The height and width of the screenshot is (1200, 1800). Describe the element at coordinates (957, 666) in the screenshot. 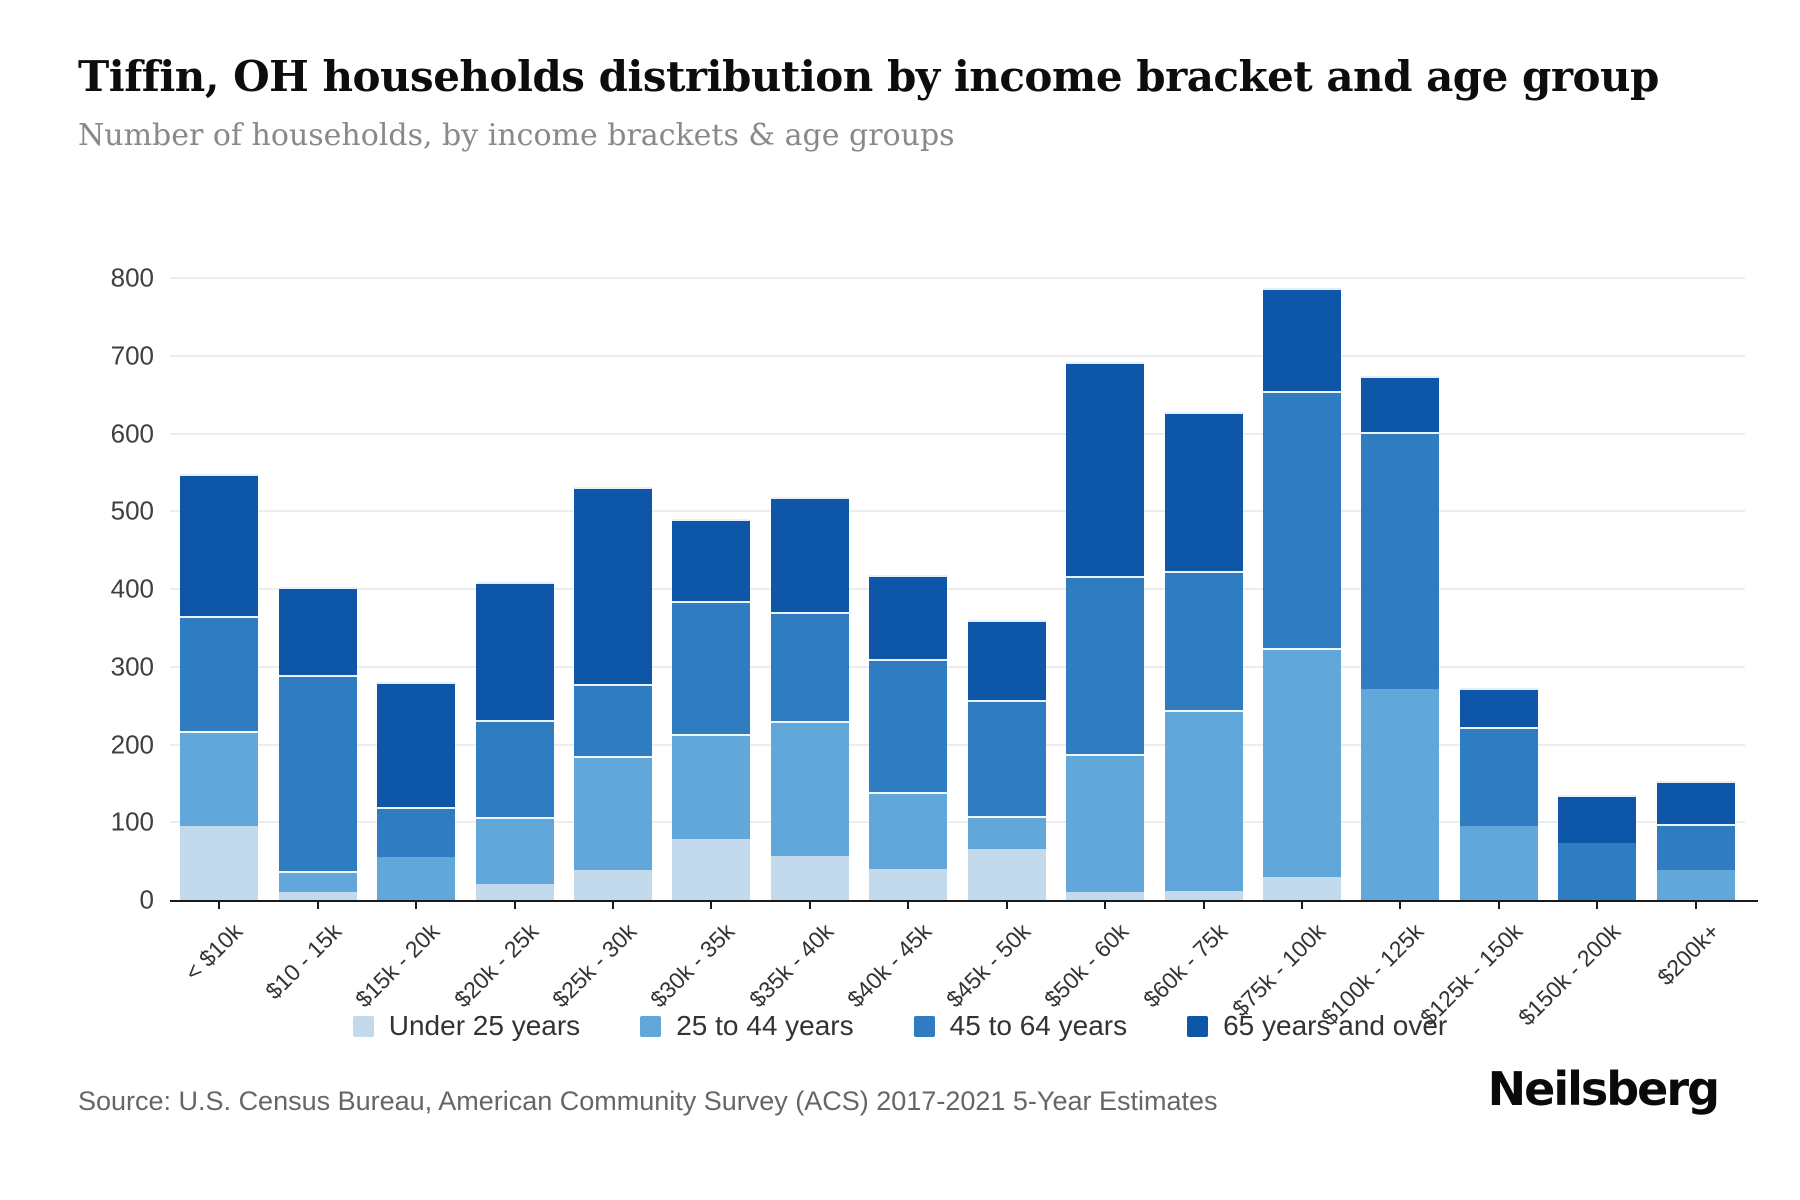

I see `gridline-y300` at that location.